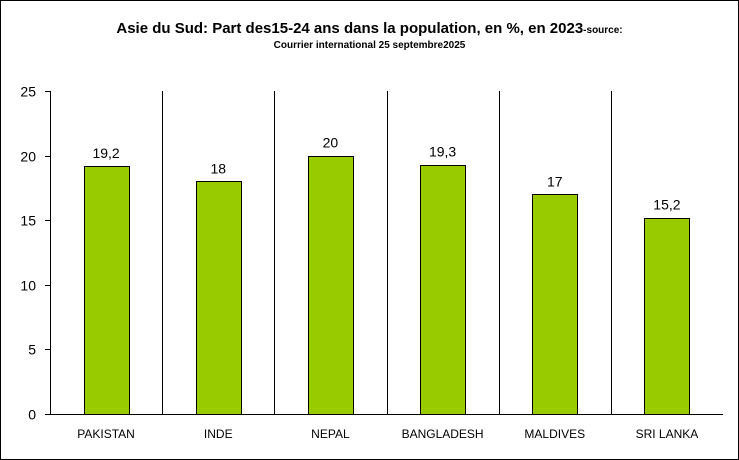 The image size is (739, 460). I want to click on y-tick-label: 5, so click(32, 350).